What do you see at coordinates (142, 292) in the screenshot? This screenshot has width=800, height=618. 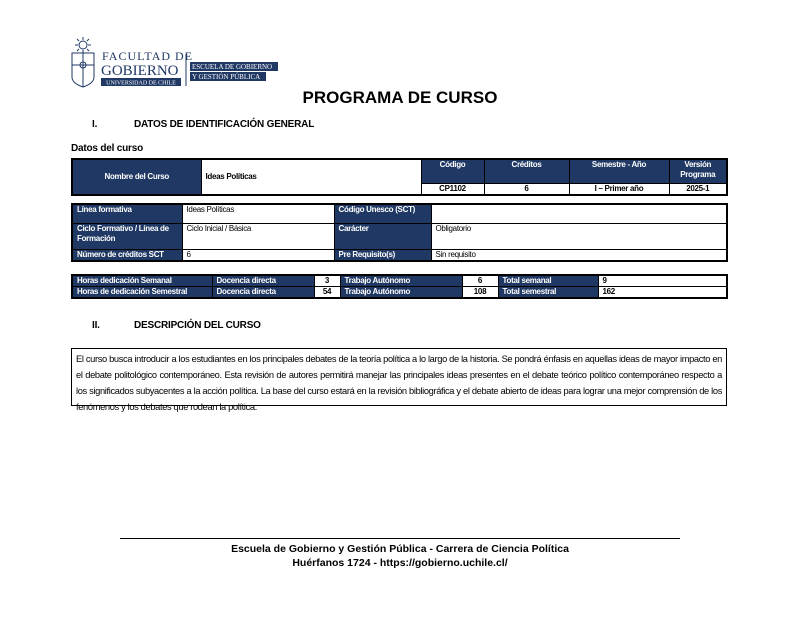 I see `hours-label: Horas de dedicación Semestral` at bounding box center [142, 292].